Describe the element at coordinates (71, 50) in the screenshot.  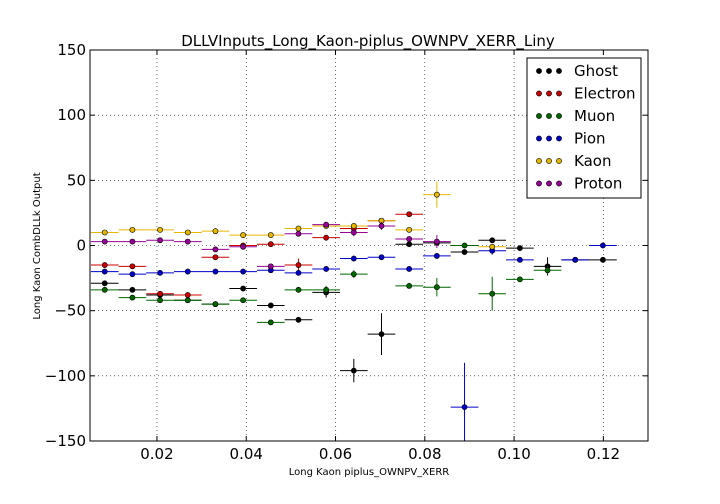
I see `y-tick-label: 150` at that location.